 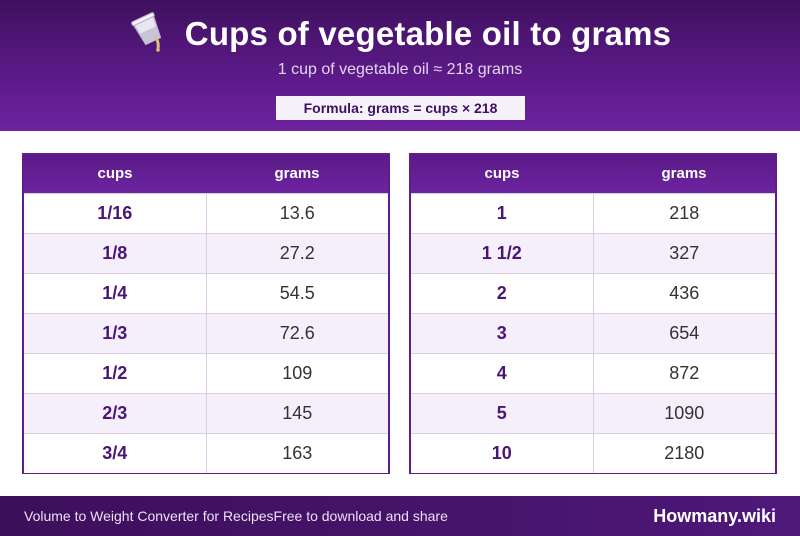 I want to click on table-row: 4 872, so click(x=593, y=372).